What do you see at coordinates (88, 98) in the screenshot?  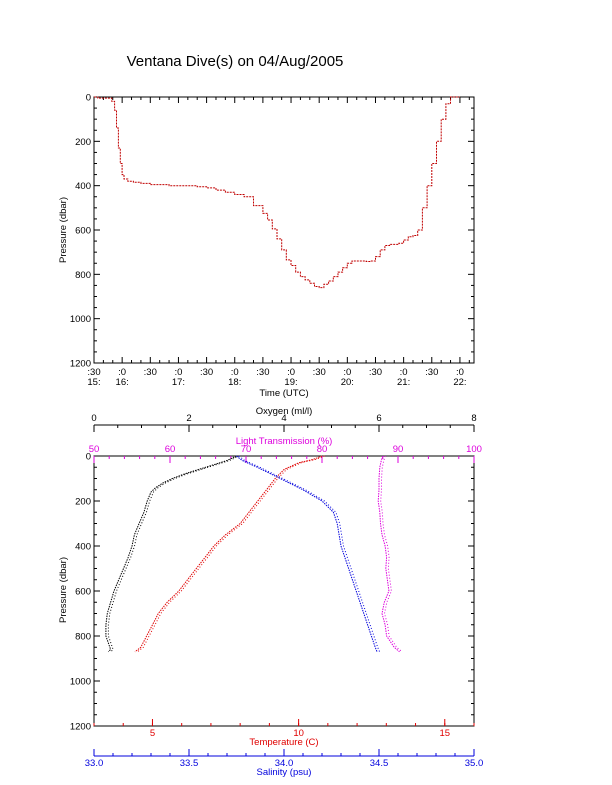 I see `y-tick-label: 0` at bounding box center [88, 98].